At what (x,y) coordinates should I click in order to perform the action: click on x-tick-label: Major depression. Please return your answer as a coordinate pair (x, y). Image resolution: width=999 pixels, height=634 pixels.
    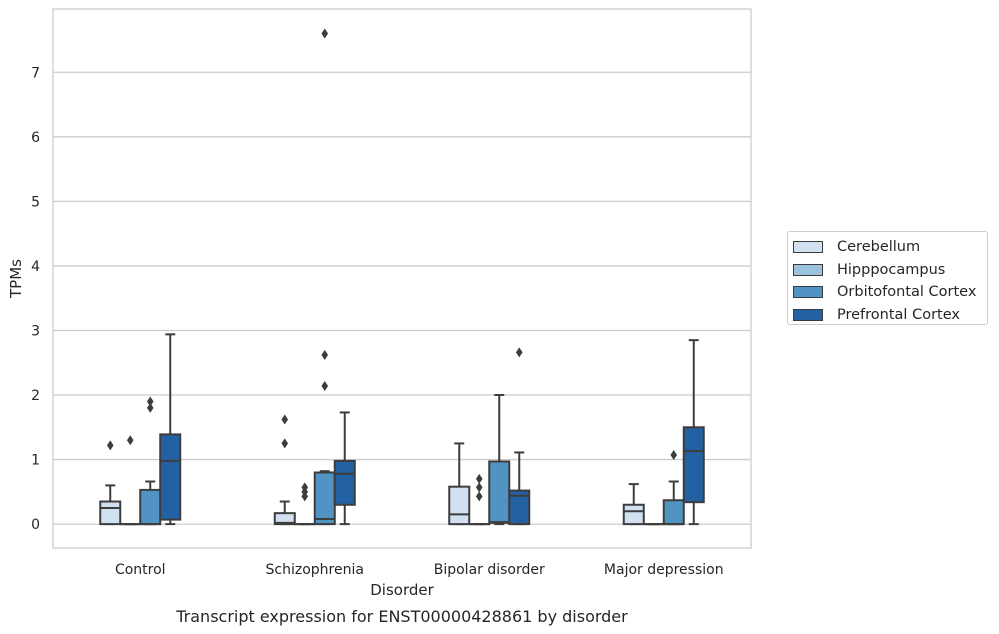
    Looking at the image, I should click on (664, 570).